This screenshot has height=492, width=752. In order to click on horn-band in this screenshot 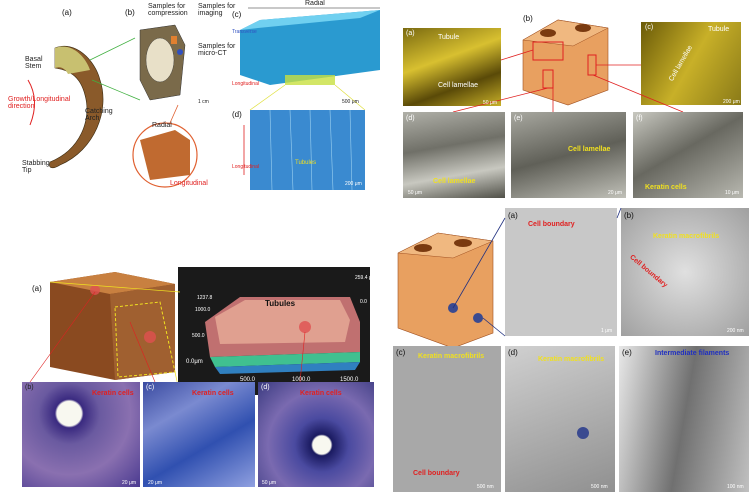, I will do `click(72, 60)`.